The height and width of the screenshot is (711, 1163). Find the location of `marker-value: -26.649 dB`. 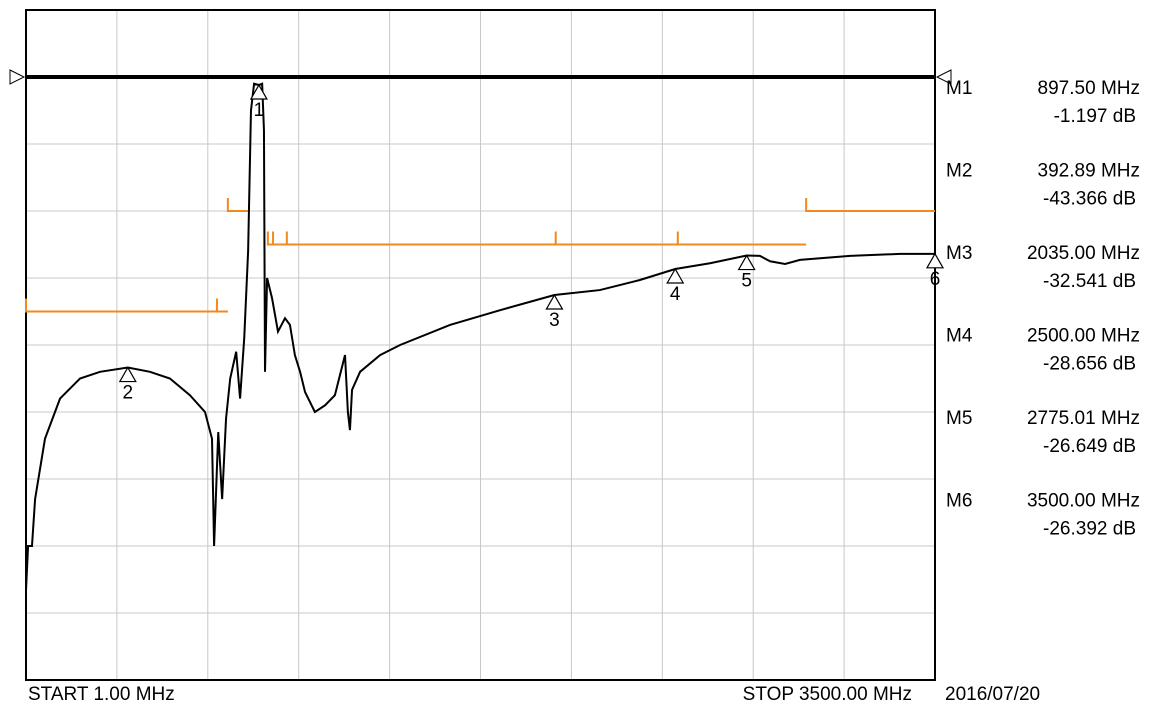

marker-value: -26.649 dB is located at coordinates (1089, 446).